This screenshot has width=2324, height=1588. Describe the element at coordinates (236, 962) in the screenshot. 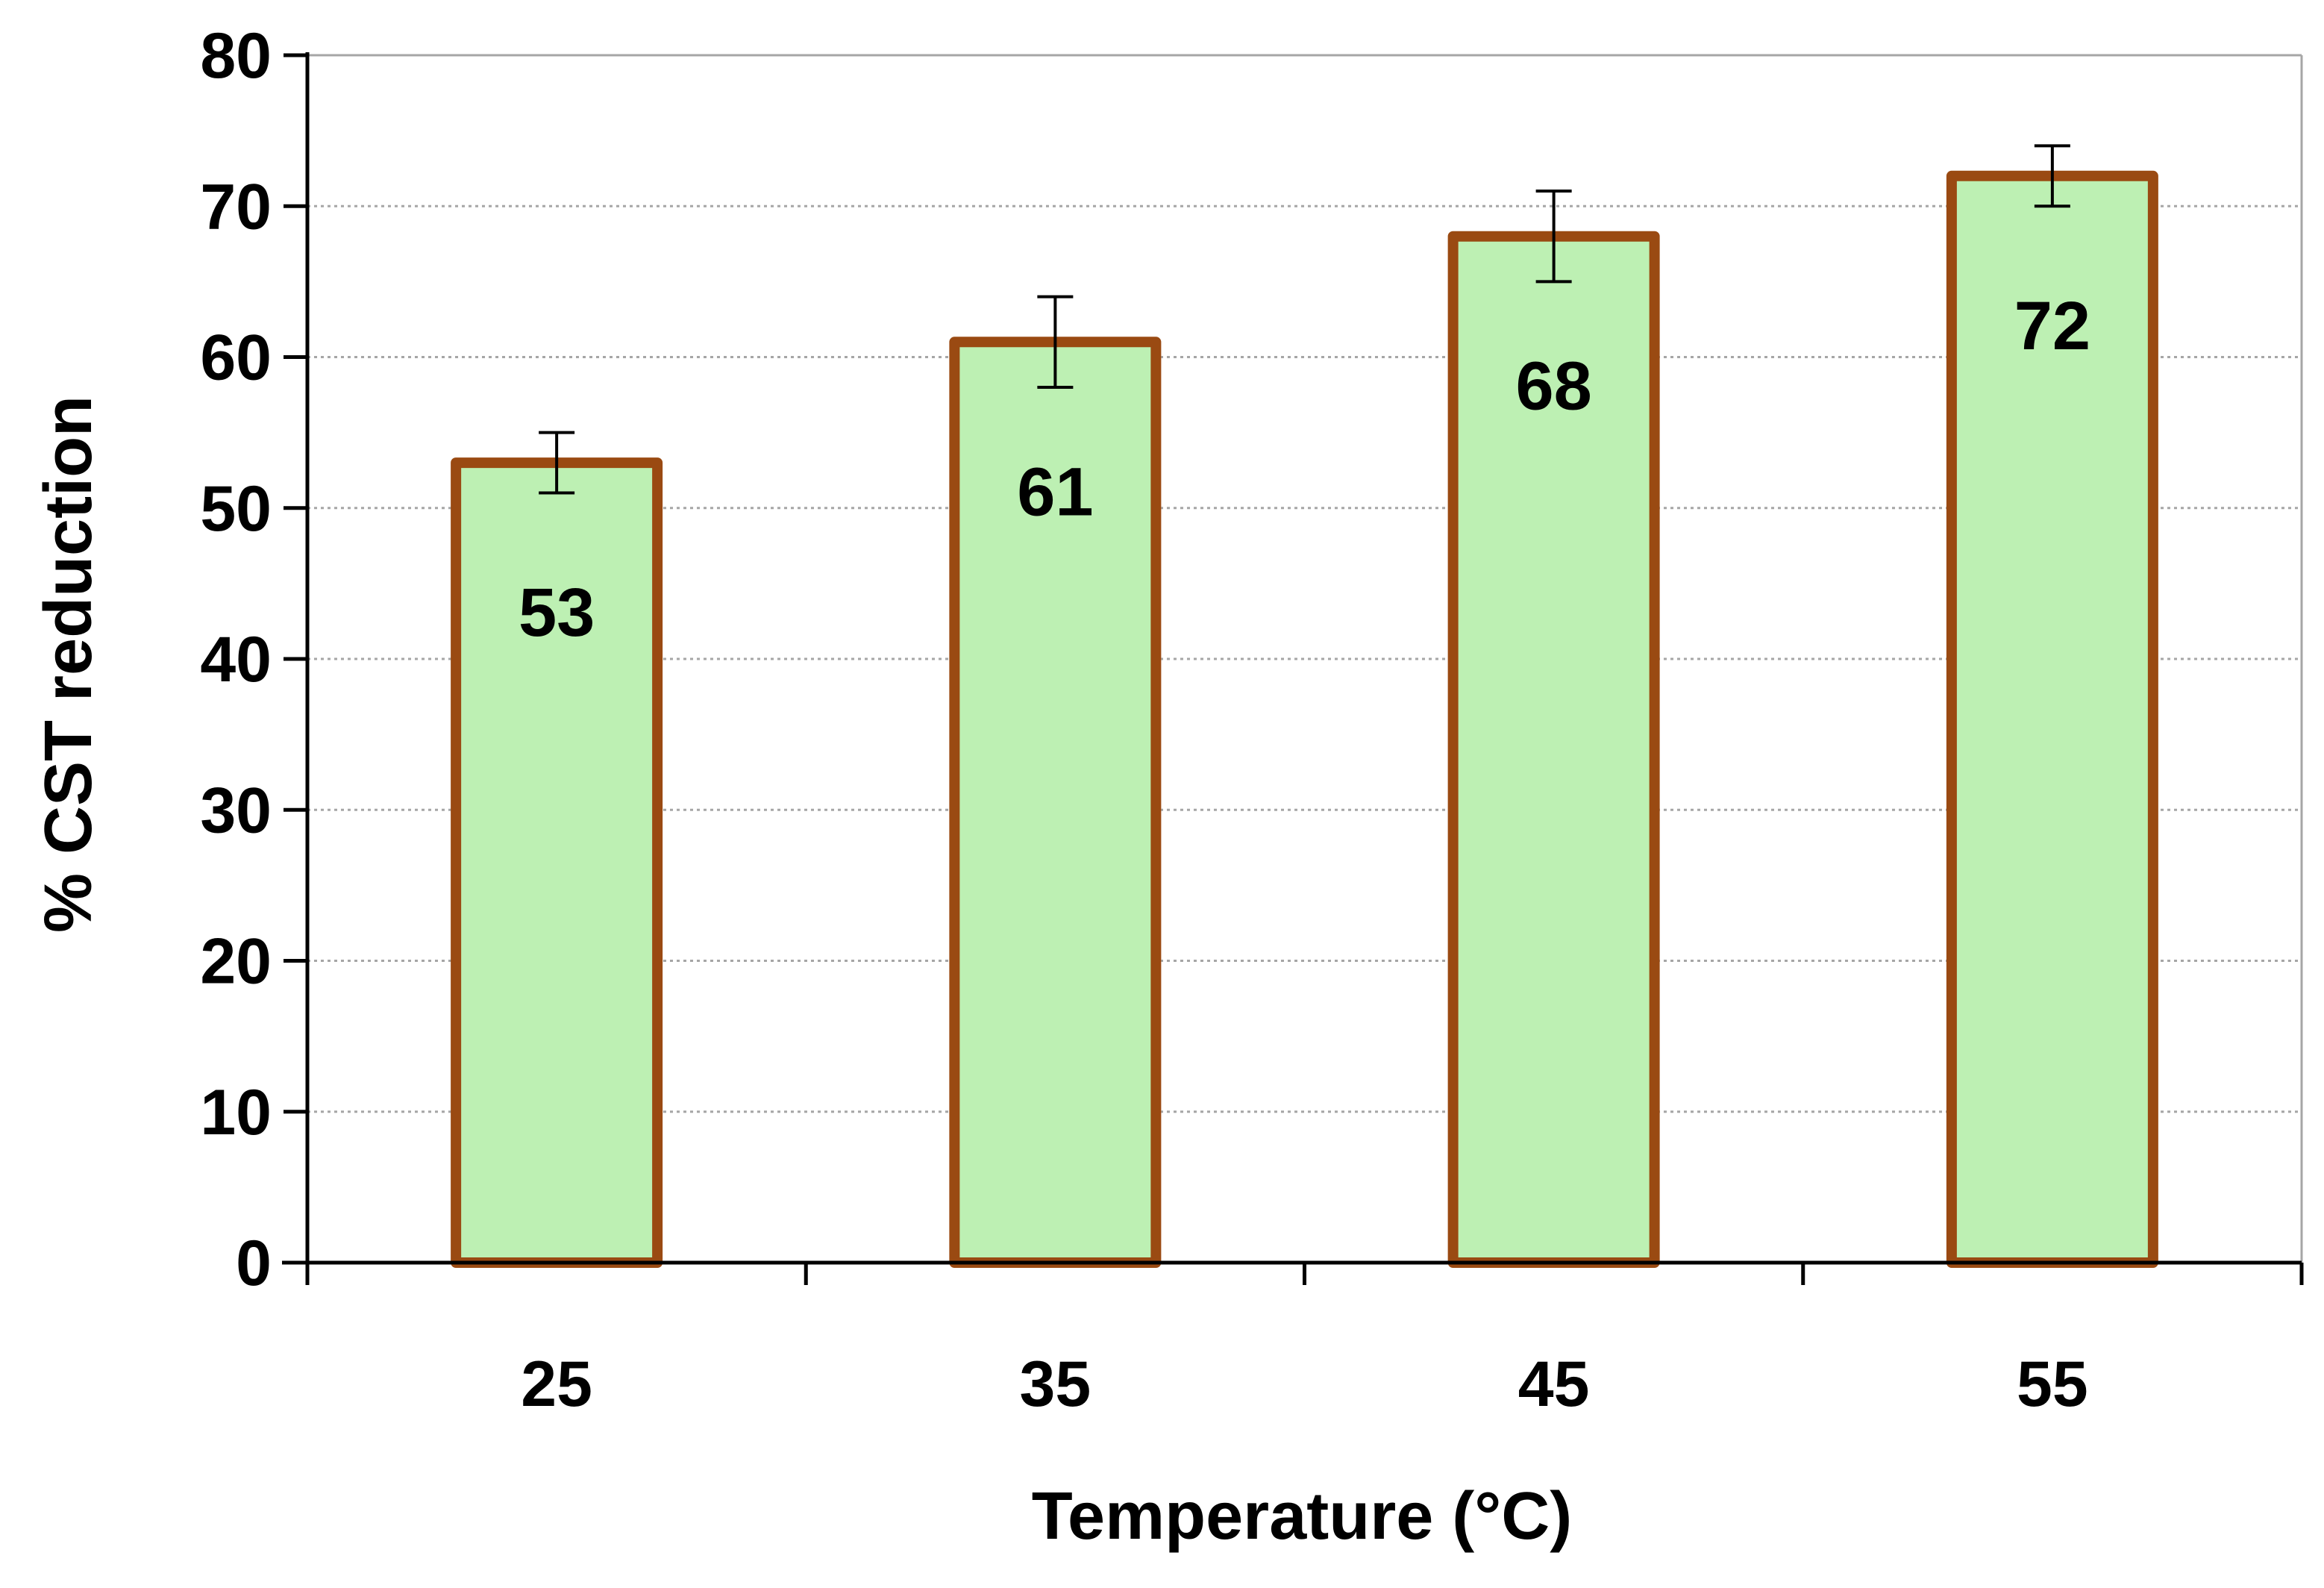

I see `y-tick-label-20: 20` at that location.